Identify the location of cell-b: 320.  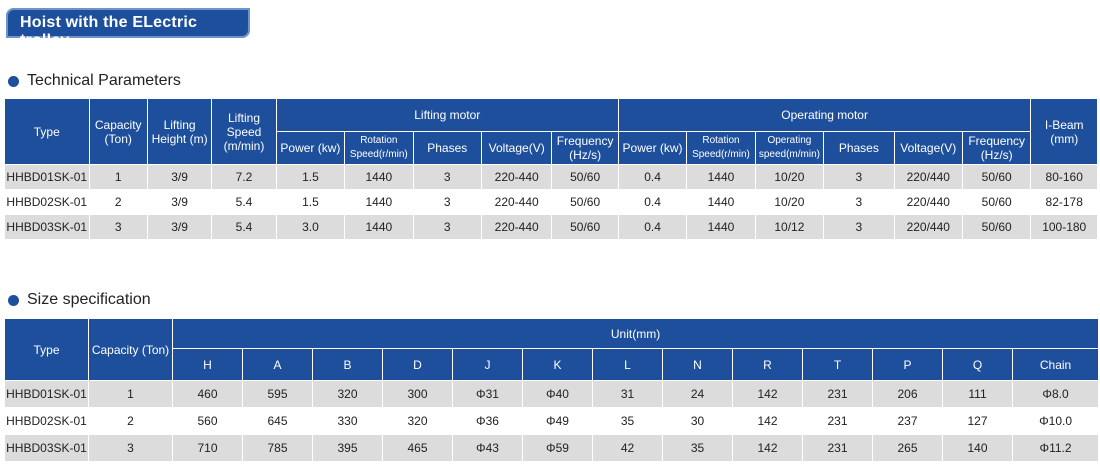
(347, 394).